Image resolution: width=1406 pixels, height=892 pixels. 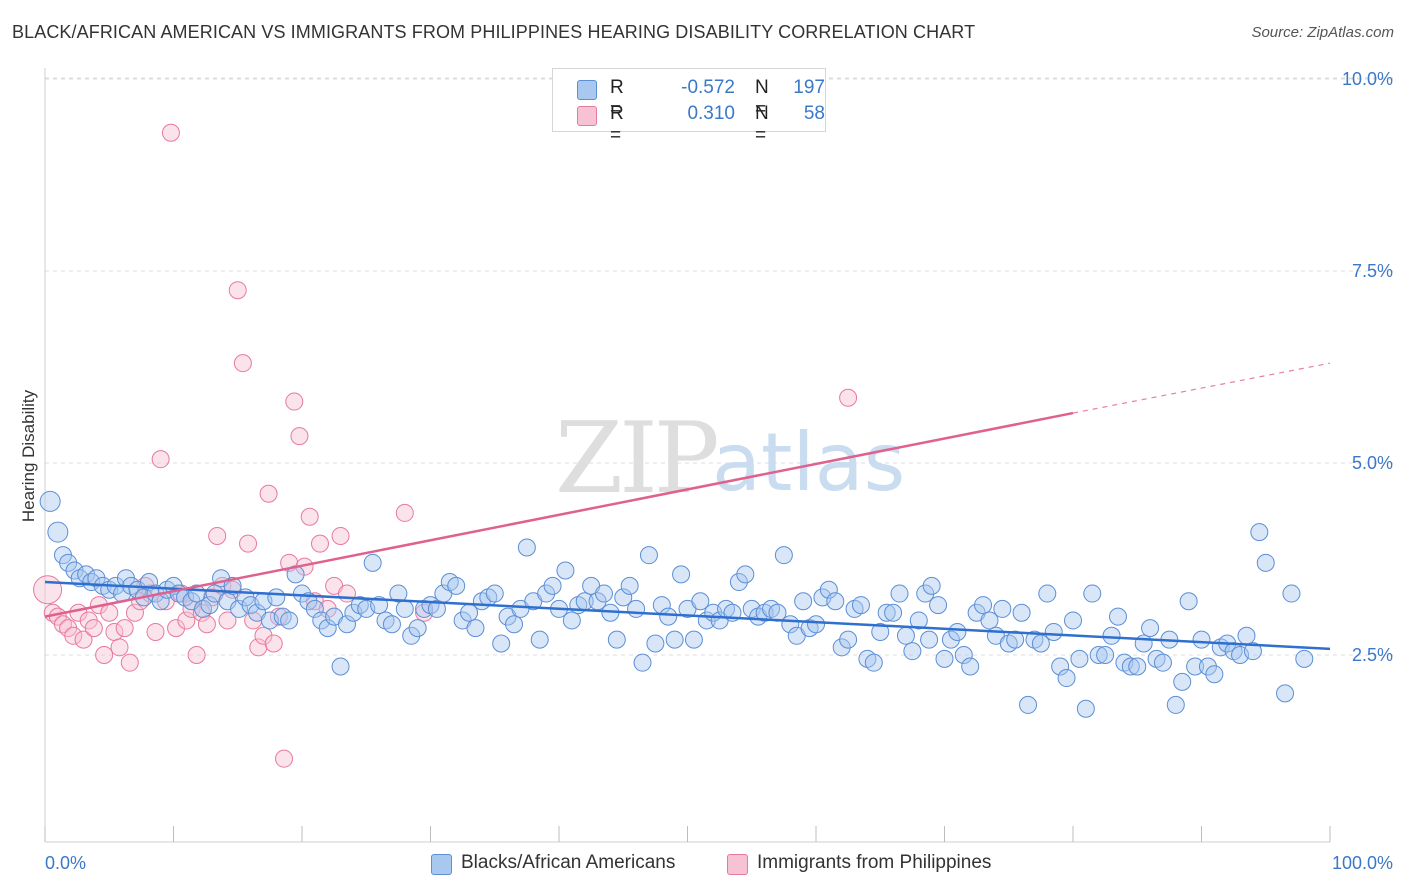 I want to click on bottom-legend-label-black: Blacks/African Americans, so click(x=568, y=862).